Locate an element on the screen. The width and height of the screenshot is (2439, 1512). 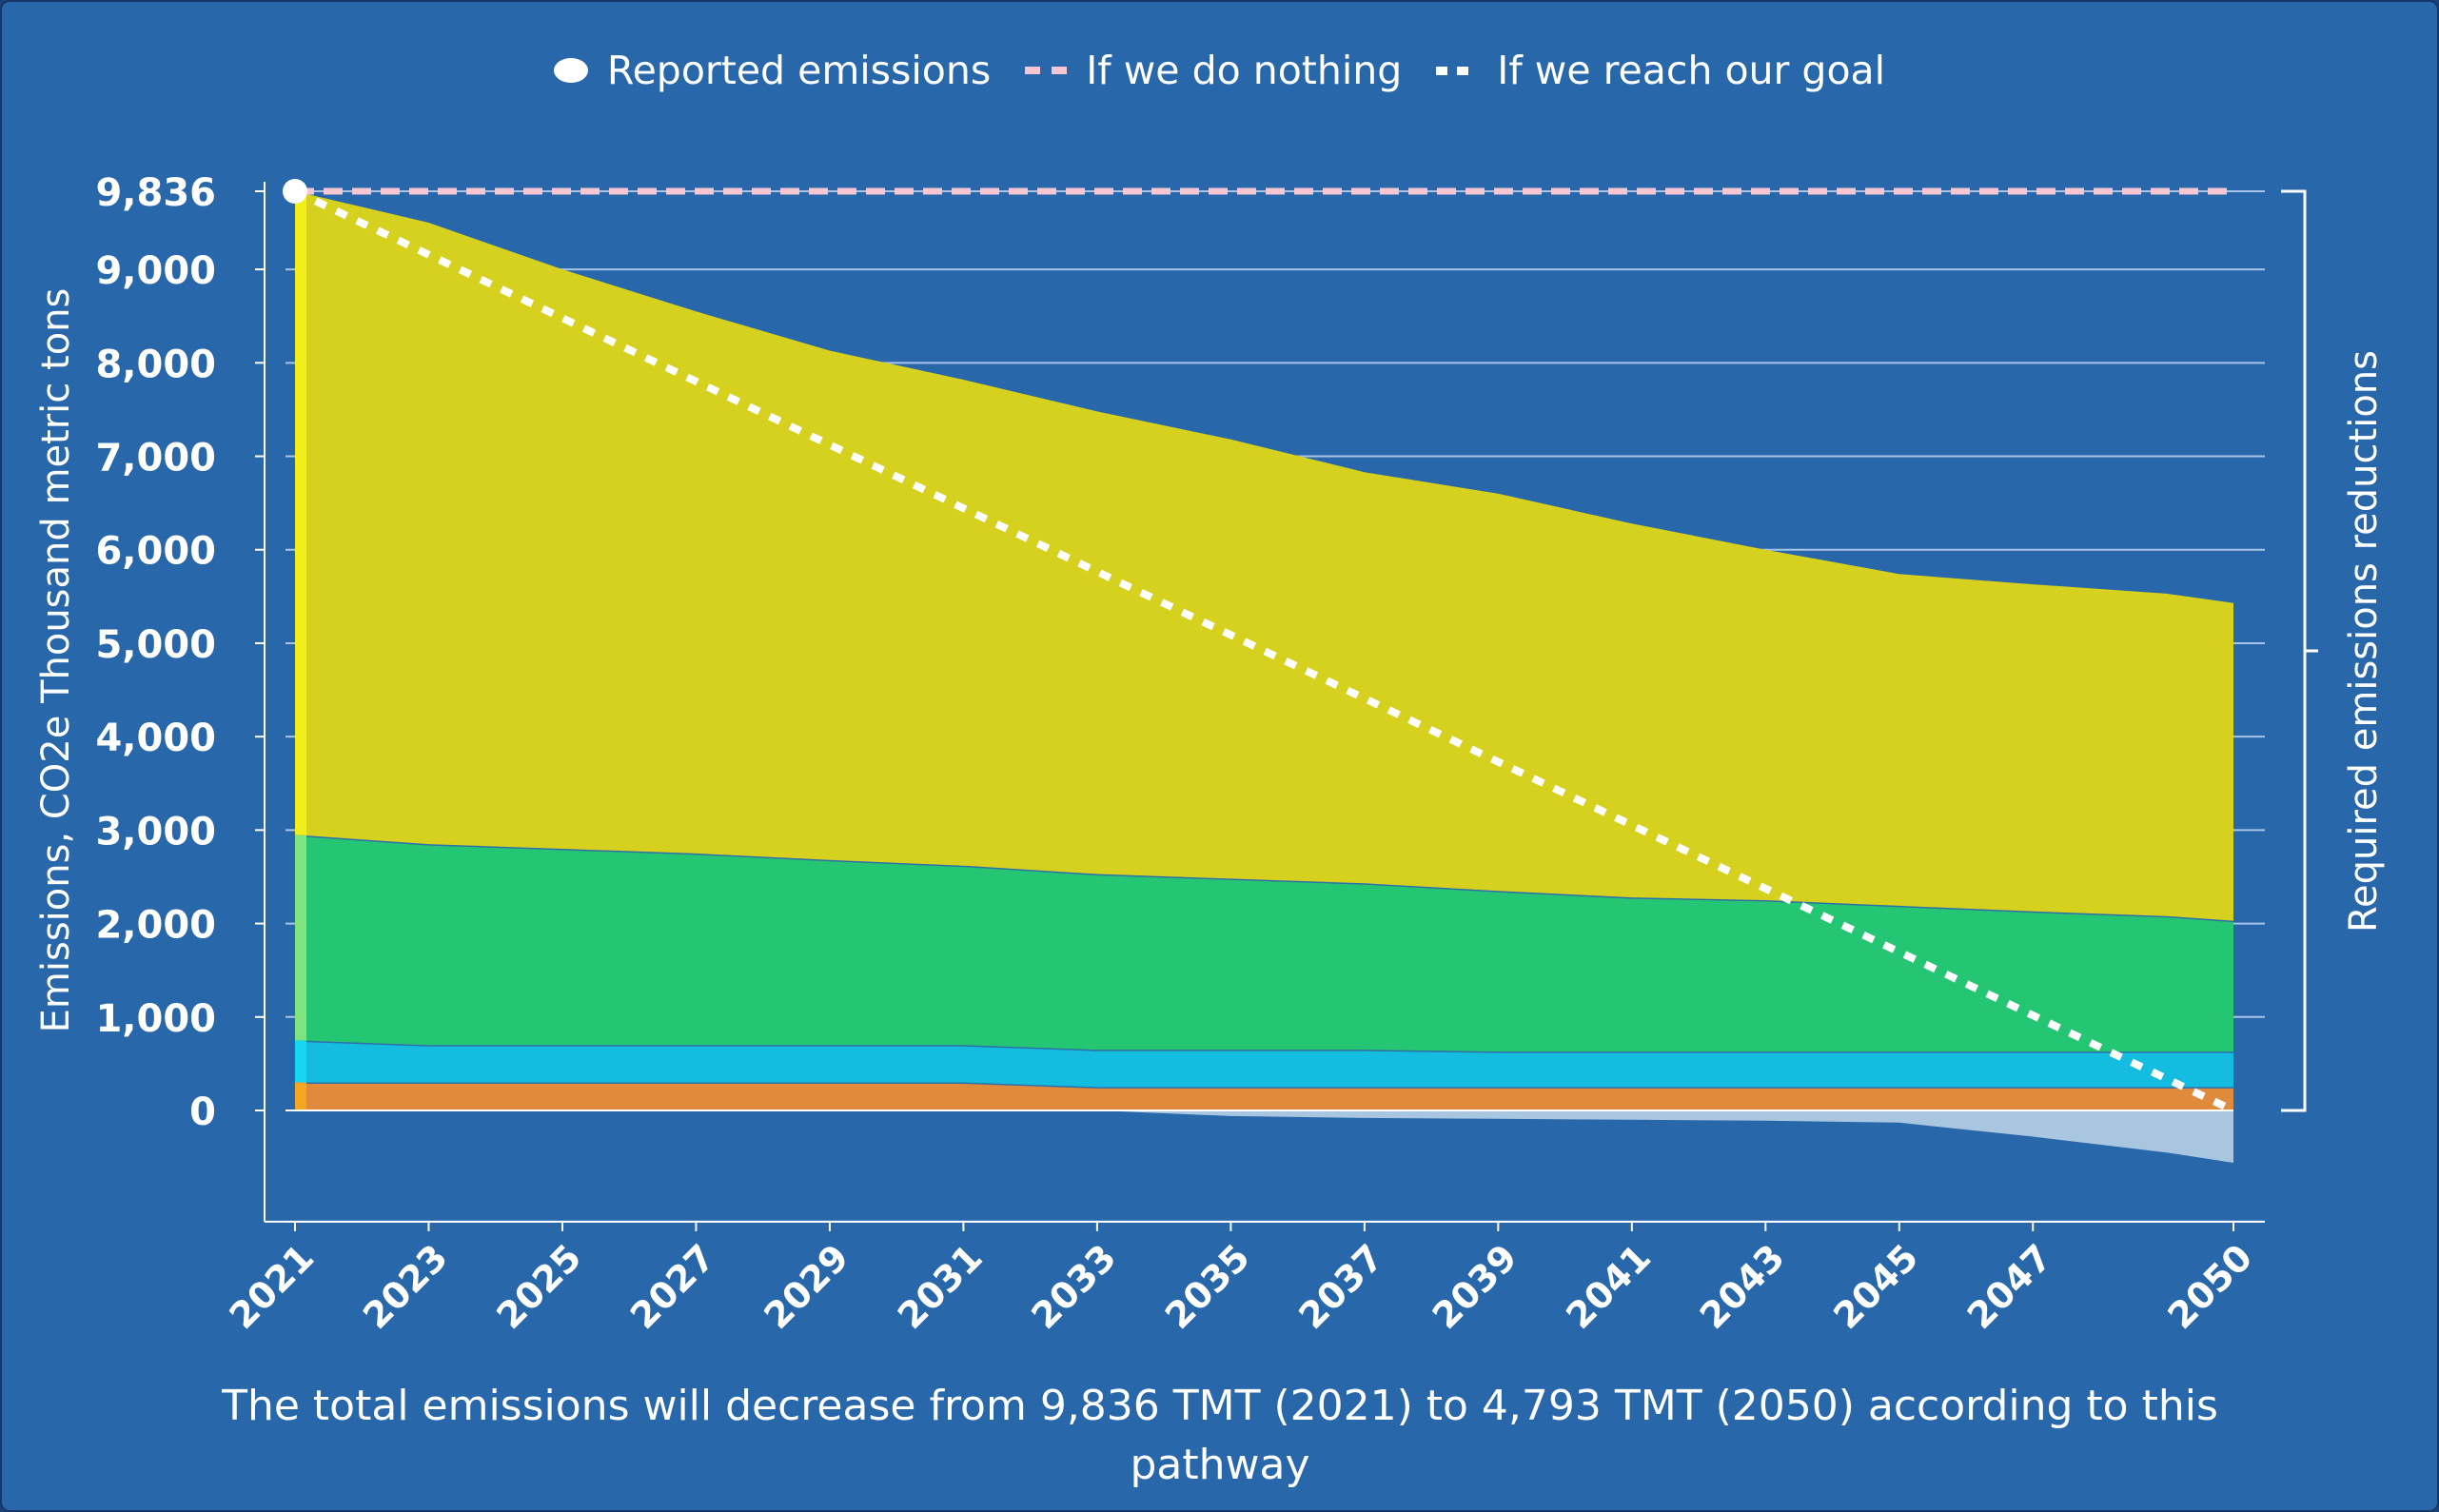
x-tick-label: 2025 is located at coordinates (538, 1286).